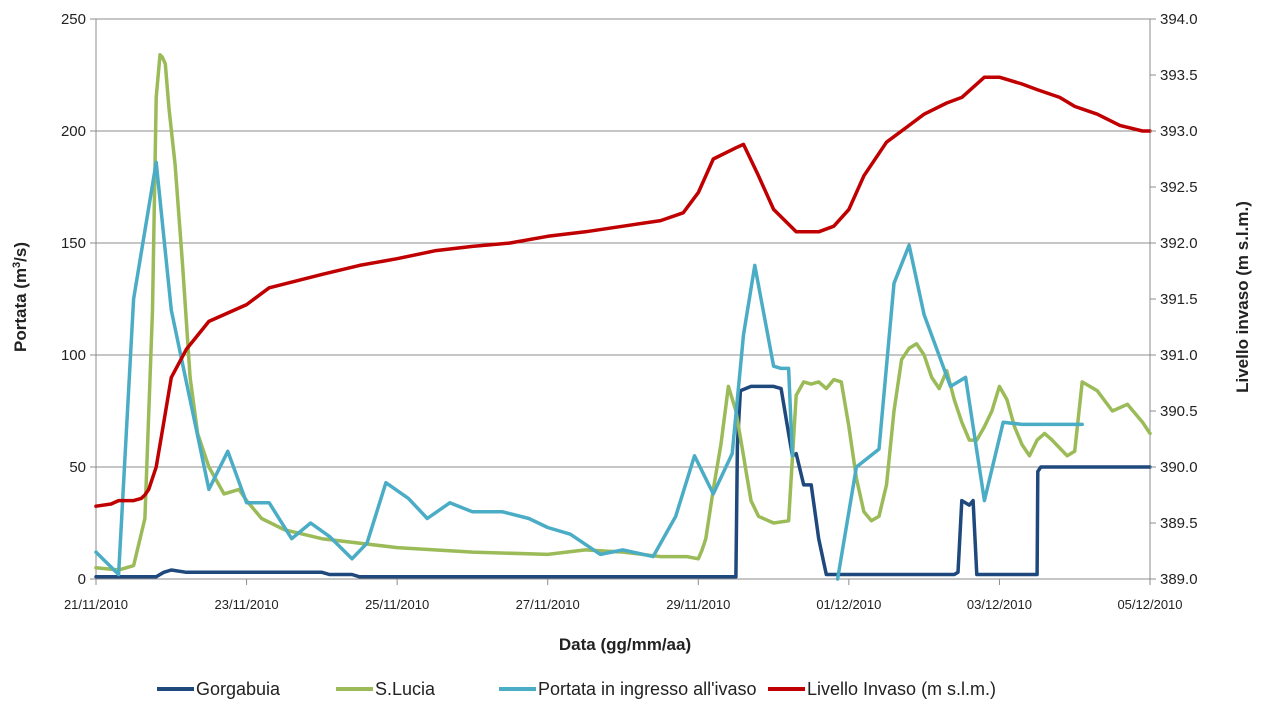 This screenshot has height=711, width=1261. What do you see at coordinates (1179, 299) in the screenshot?
I see `right-tick-label: 391.5` at bounding box center [1179, 299].